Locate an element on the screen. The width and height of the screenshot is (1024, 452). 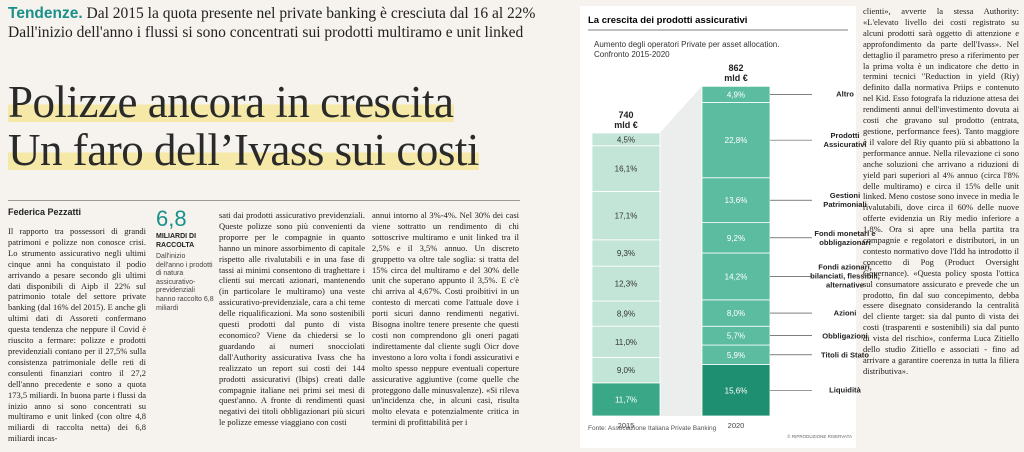
value-label: 16,1% is located at coordinates (626, 169).